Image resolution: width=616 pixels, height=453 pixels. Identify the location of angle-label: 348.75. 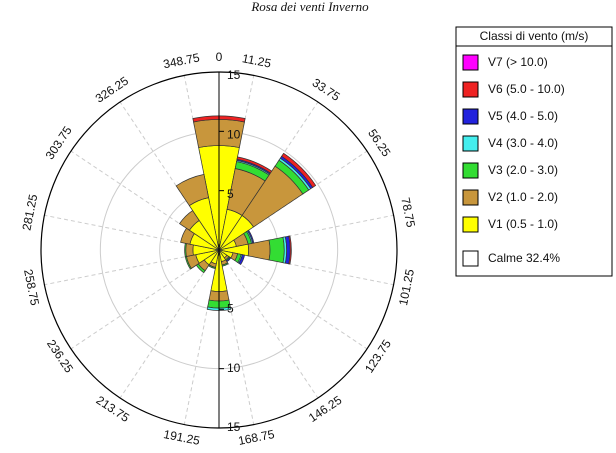
(181, 60).